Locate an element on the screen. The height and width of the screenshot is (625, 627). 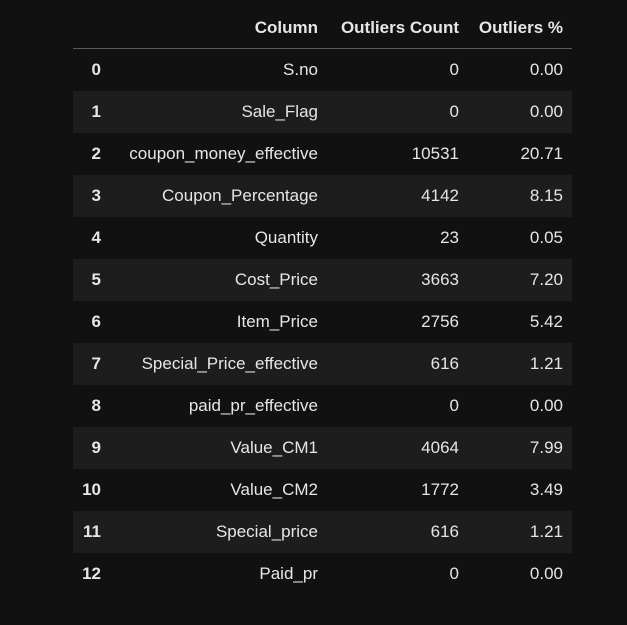
row-index: 5 is located at coordinates (92, 280).